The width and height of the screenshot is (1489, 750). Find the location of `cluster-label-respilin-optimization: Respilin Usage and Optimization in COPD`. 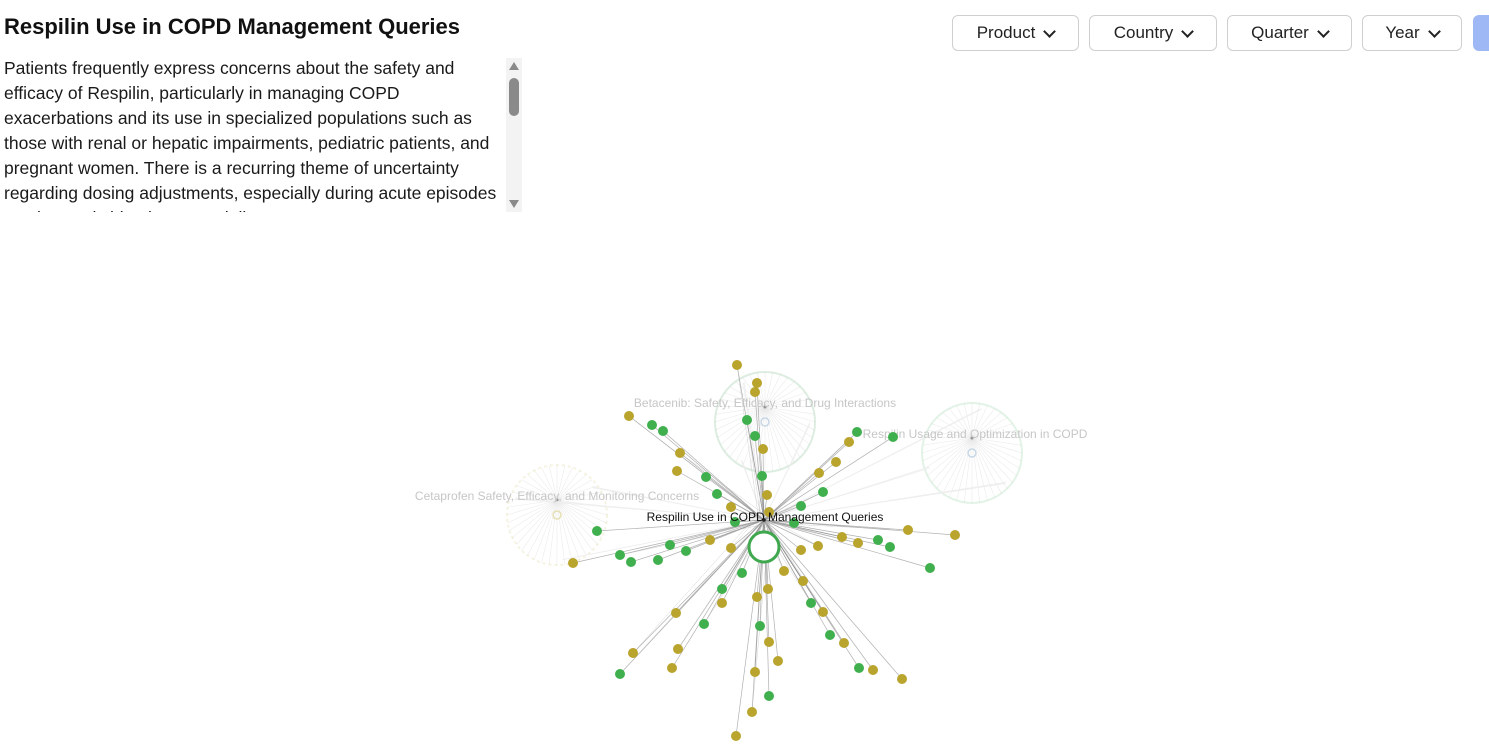

cluster-label-respilin-optimization: Respilin Usage and Optimization in COPD is located at coordinates (975, 434).